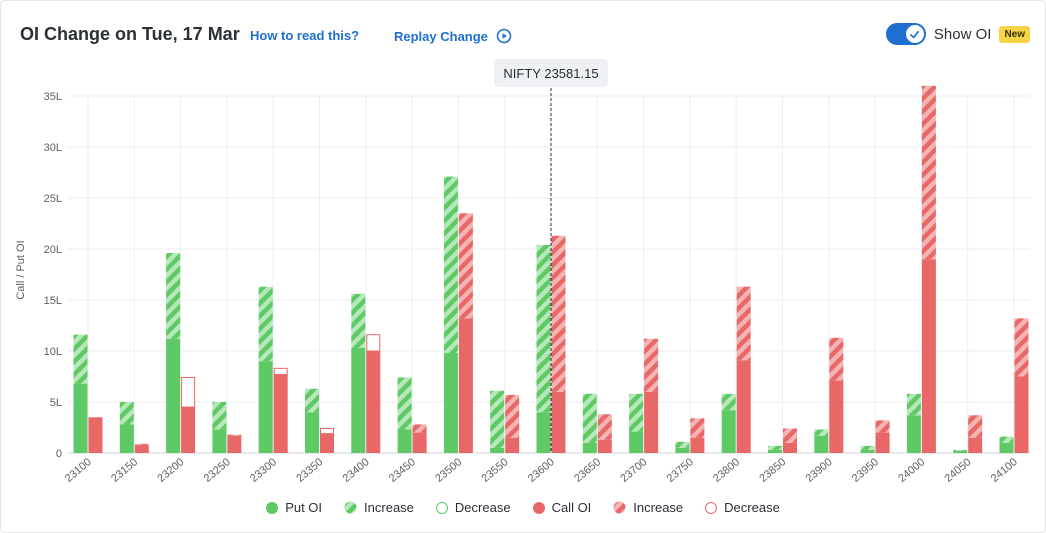 The width and height of the screenshot is (1046, 533). What do you see at coordinates (473, 507) in the screenshot?
I see `legend-put-decrease: Decrease` at bounding box center [473, 507].